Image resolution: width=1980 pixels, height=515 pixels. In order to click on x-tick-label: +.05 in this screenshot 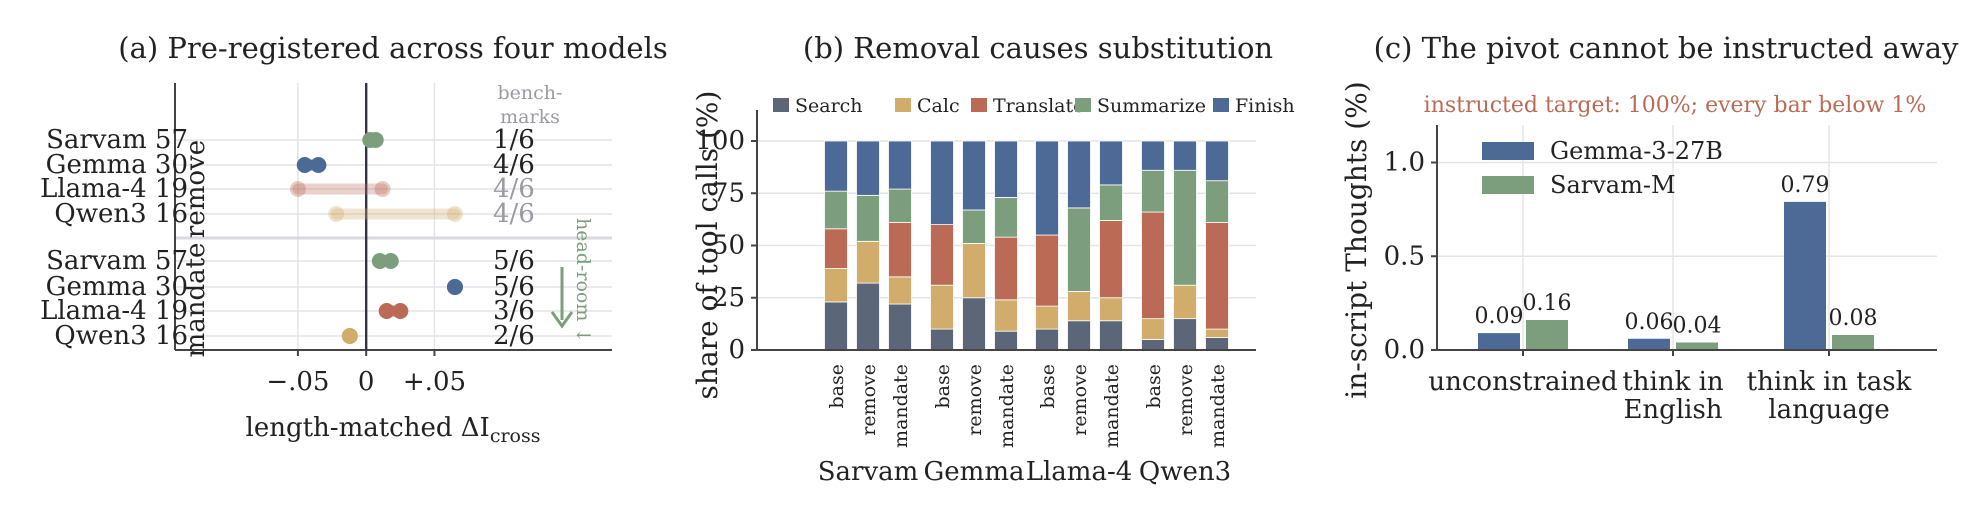, I will do `click(434, 382)`.